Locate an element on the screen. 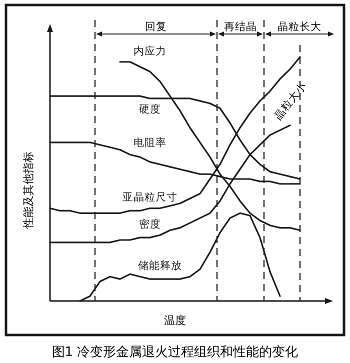 Image resolution: width=350 pixels, height=363 pixels. series-label: 储能释放 is located at coordinates (160, 265).